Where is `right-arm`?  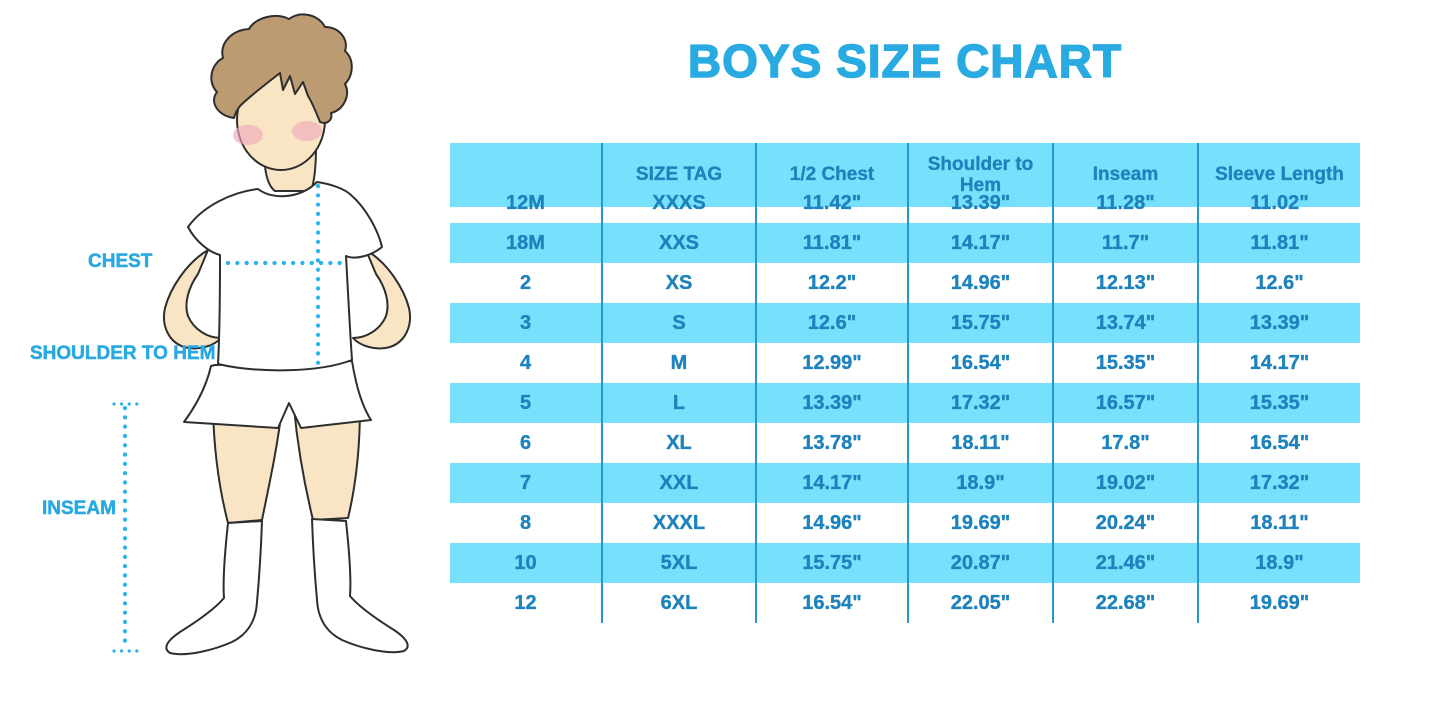 right-arm is located at coordinates (381, 299).